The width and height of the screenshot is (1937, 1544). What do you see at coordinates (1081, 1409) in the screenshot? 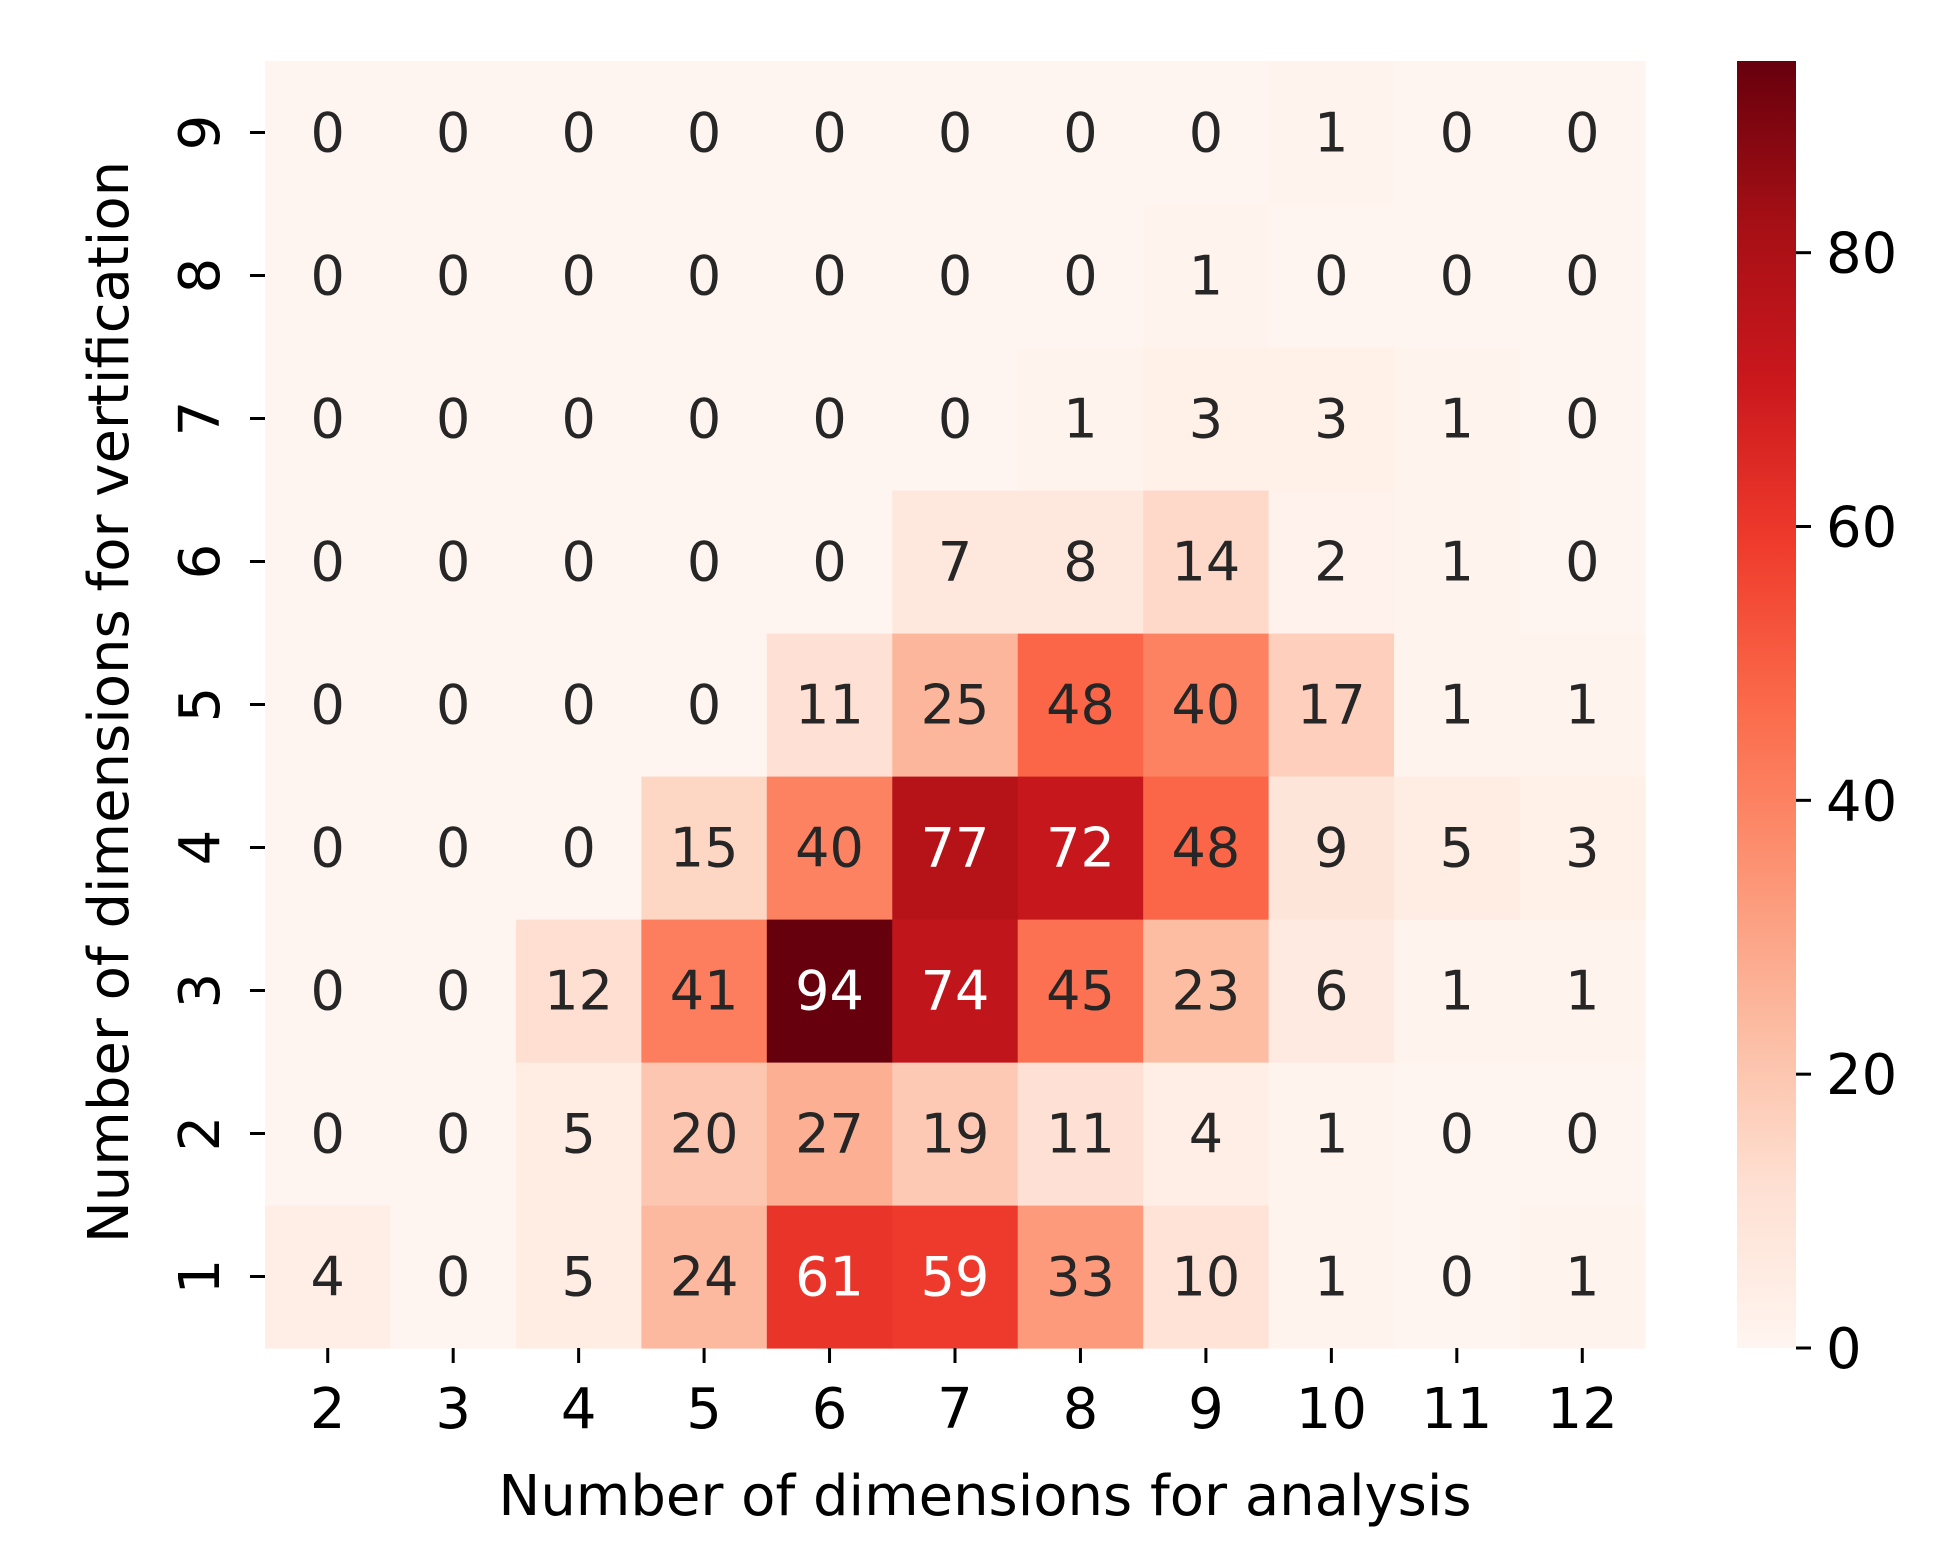
I see `x-tick-label: 8` at bounding box center [1081, 1409].